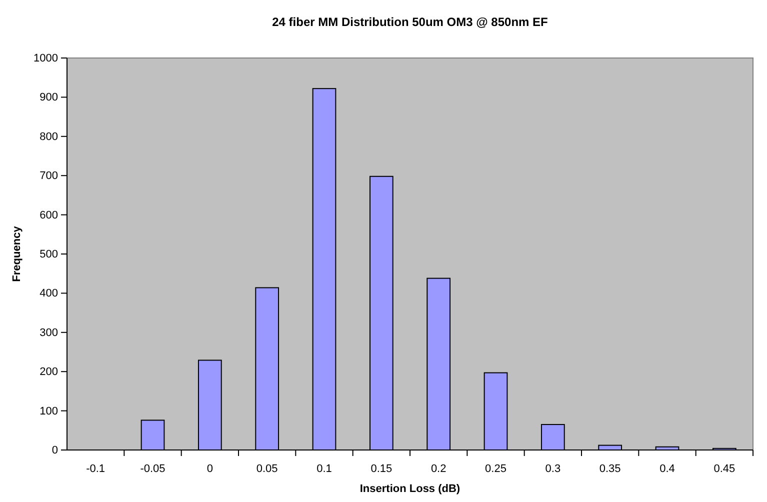  I want to click on x-tick-label: 0, so click(209, 469).